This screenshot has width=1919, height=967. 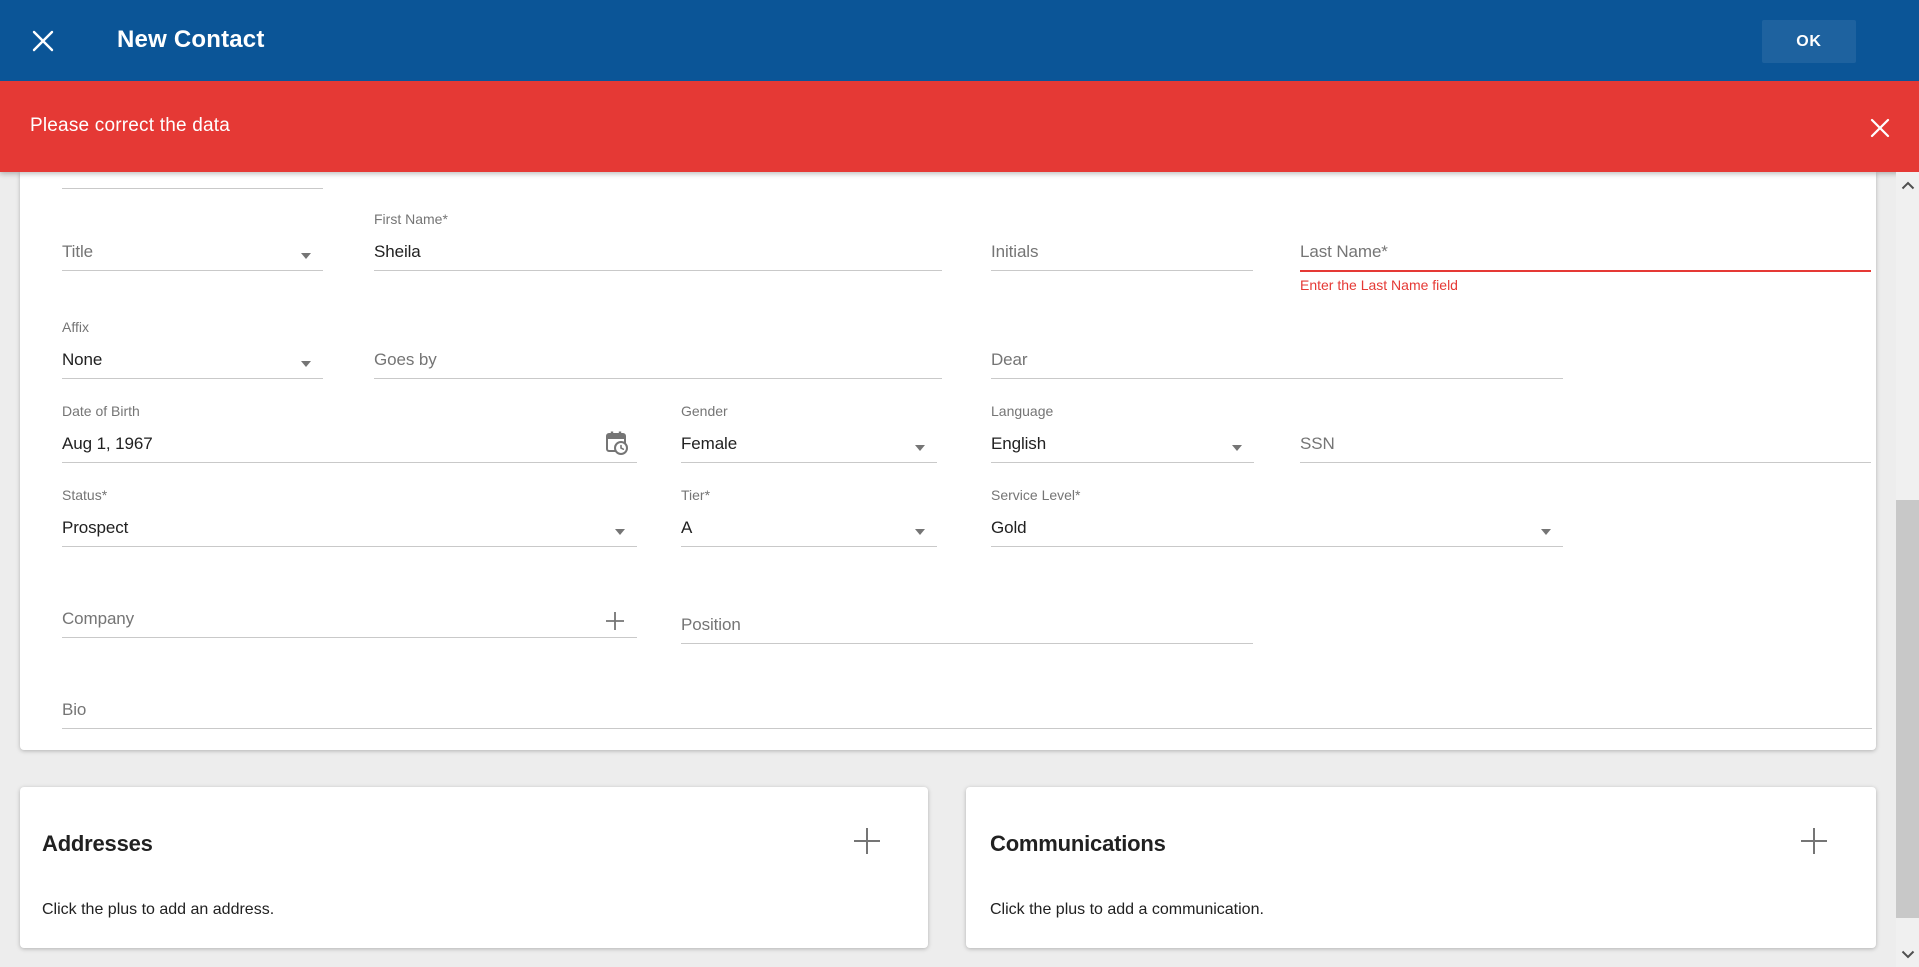 I want to click on cutoff-field-underline, so click(x=192, y=188).